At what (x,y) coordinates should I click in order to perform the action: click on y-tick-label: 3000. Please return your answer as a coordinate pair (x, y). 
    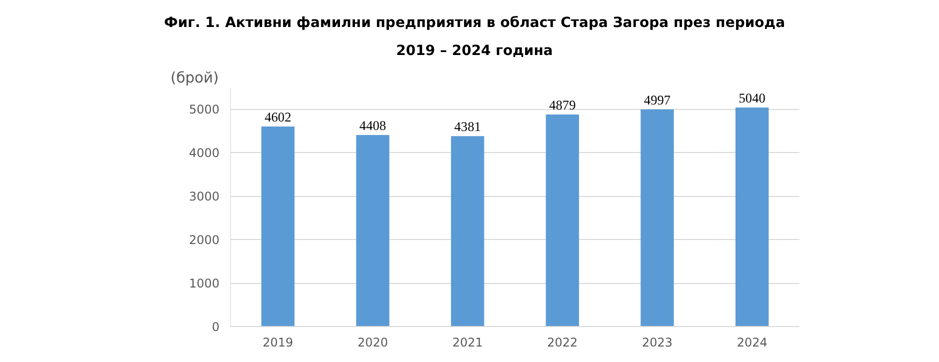
    Looking at the image, I should click on (204, 197).